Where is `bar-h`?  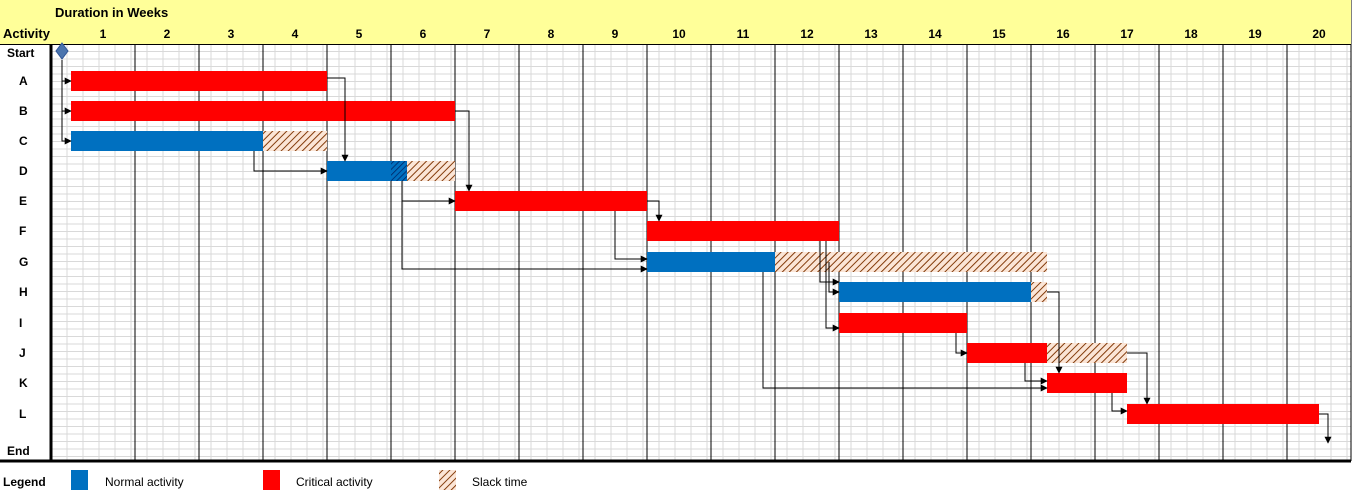 bar-h is located at coordinates (935, 292).